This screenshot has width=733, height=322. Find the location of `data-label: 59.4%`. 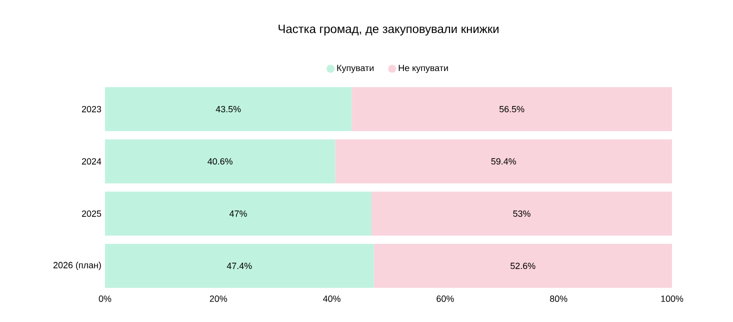

data-label: 59.4% is located at coordinates (503, 161).